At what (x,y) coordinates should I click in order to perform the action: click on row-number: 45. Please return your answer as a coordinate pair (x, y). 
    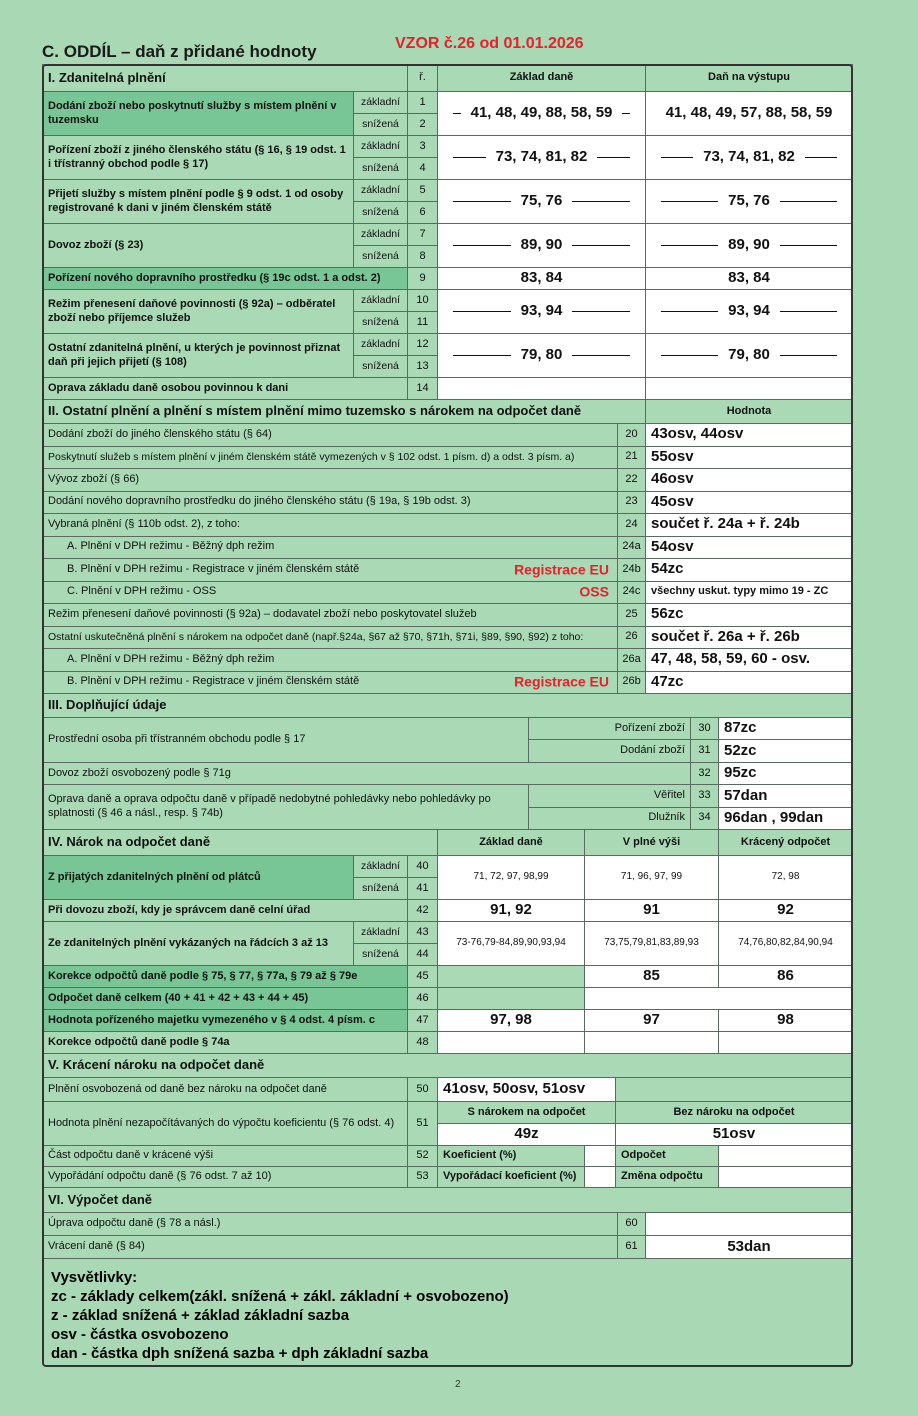
    Looking at the image, I should click on (422, 976).